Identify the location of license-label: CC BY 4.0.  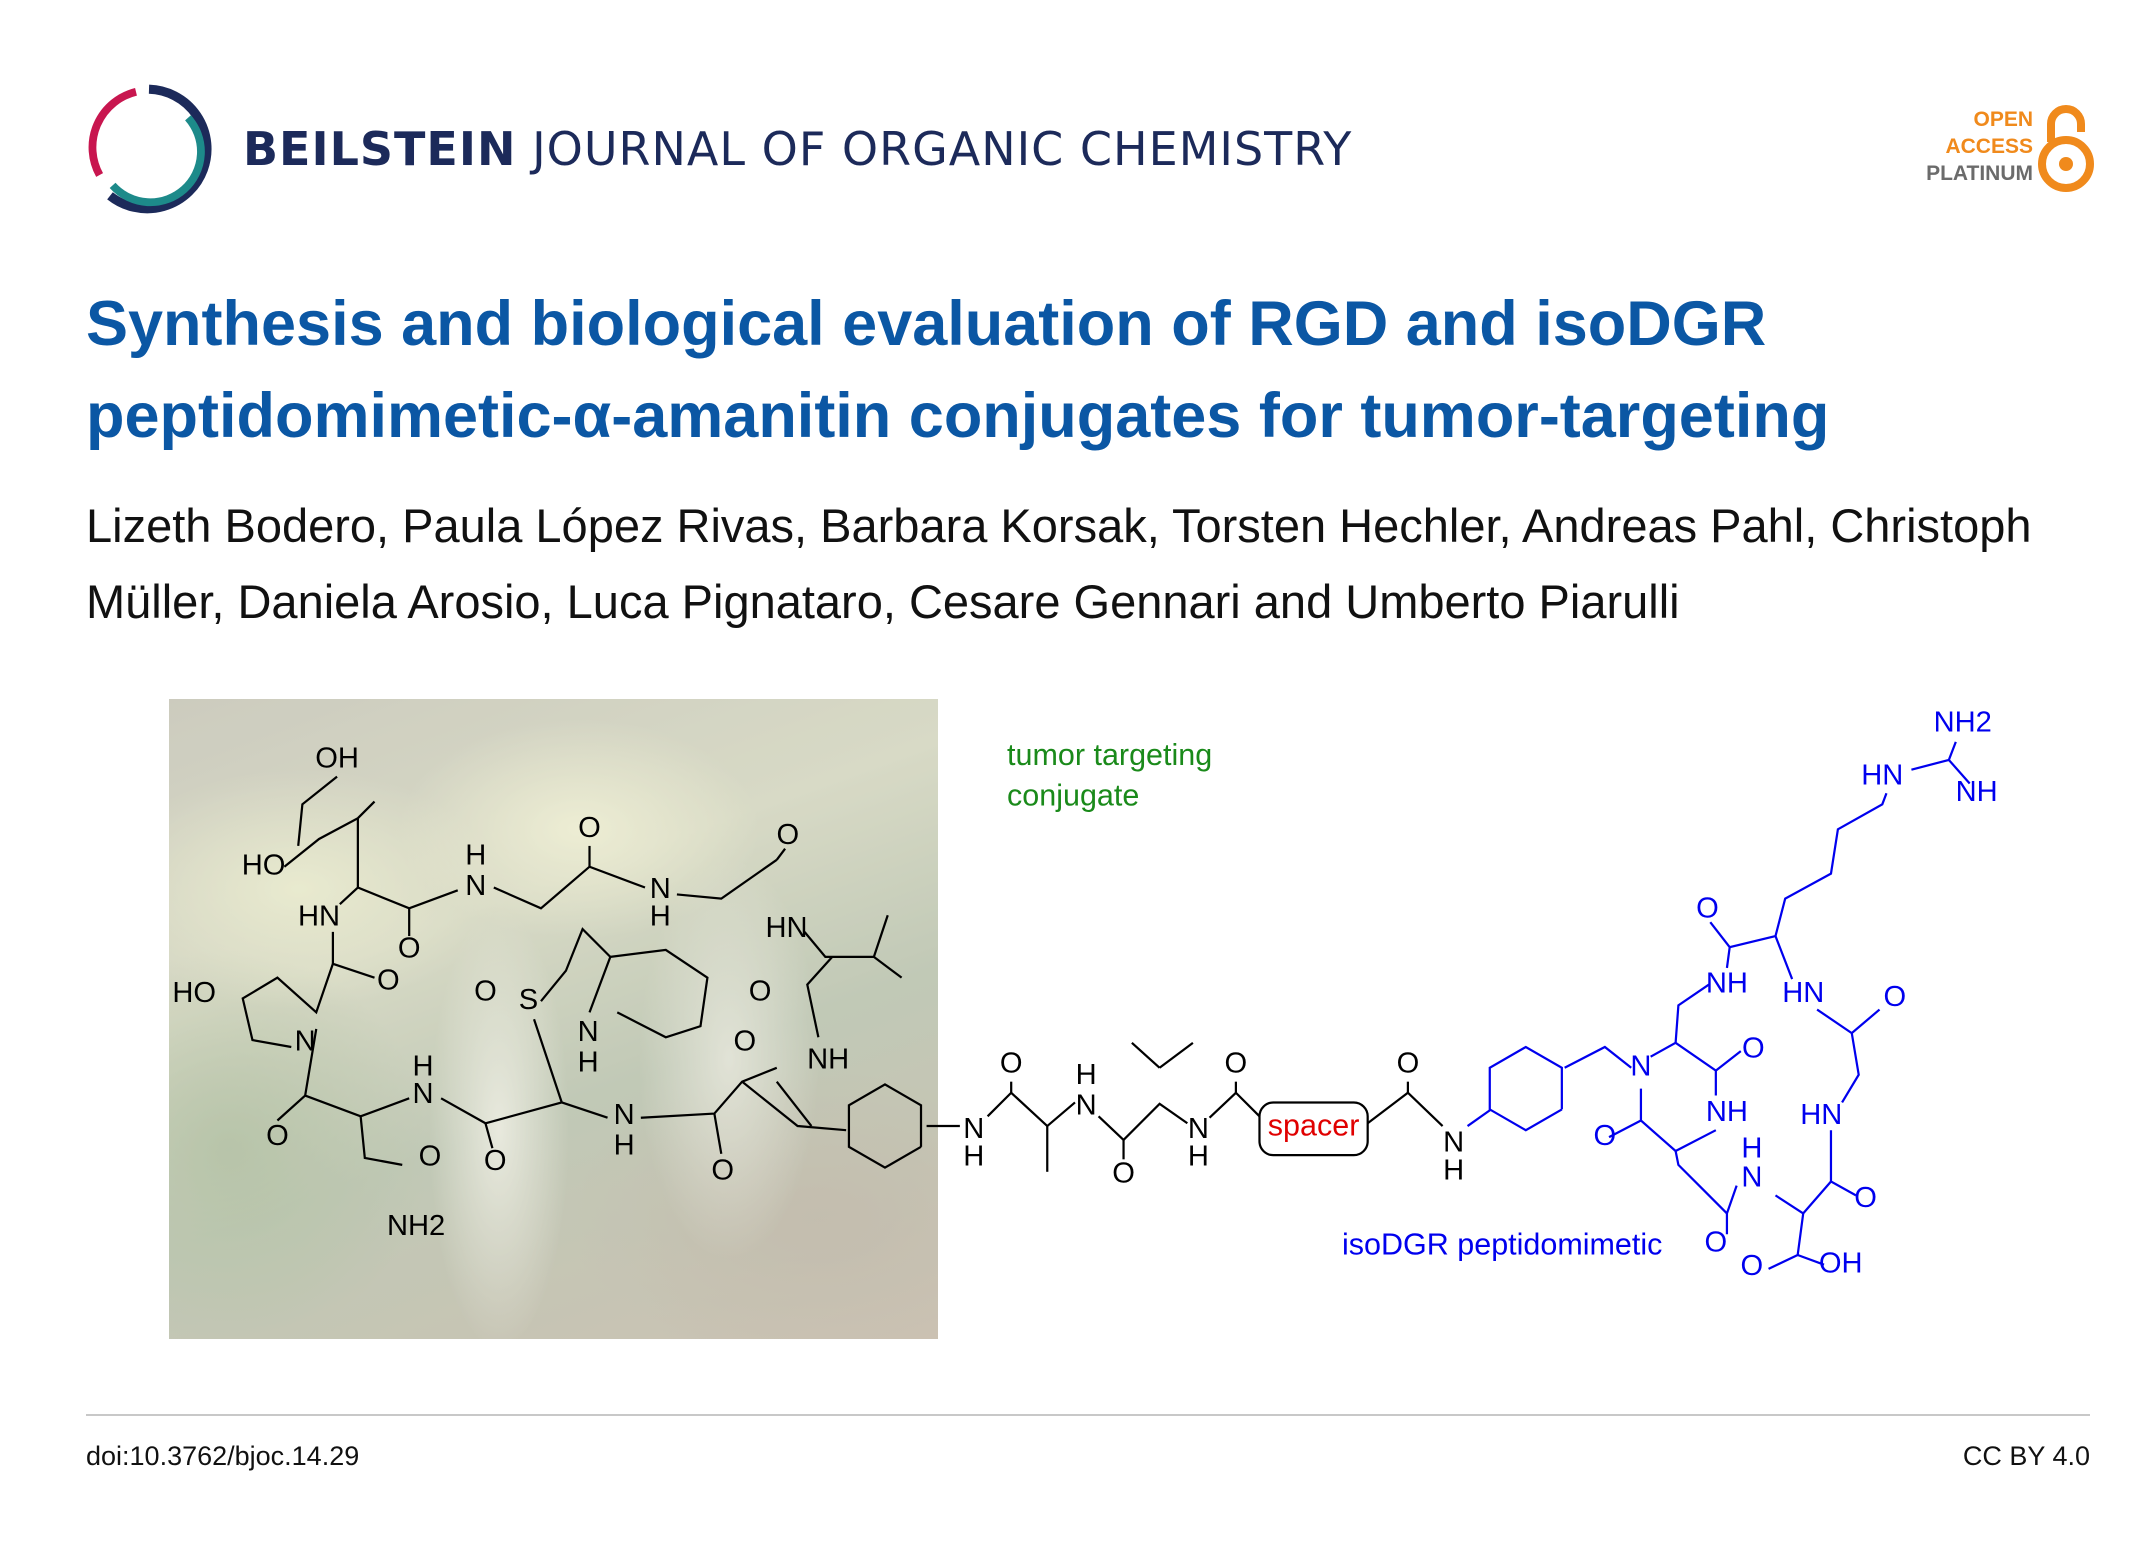
(2026, 1456).